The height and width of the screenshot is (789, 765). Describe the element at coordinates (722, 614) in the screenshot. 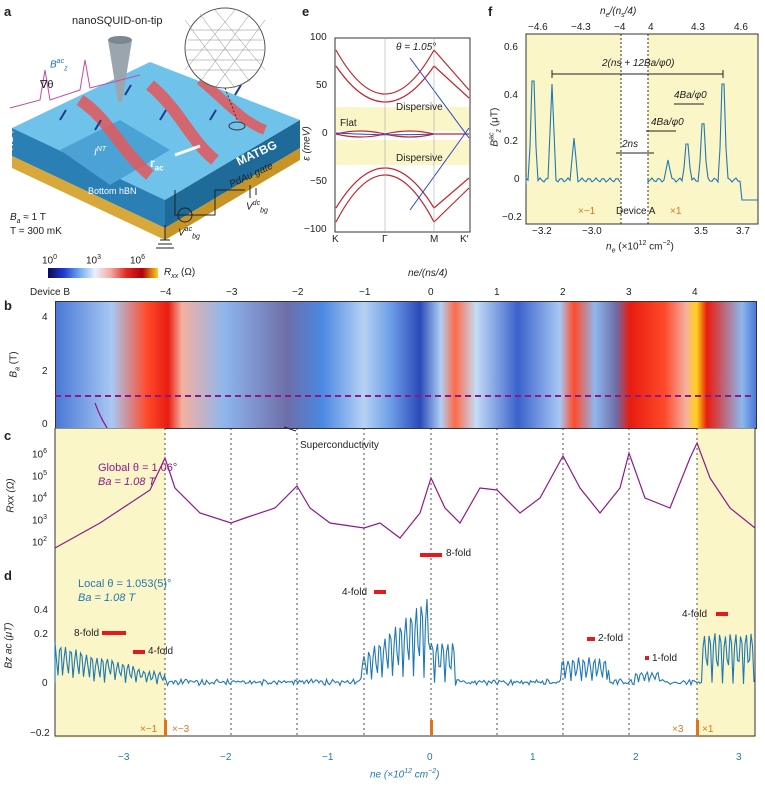

I see `fold-bar-4-right` at that location.